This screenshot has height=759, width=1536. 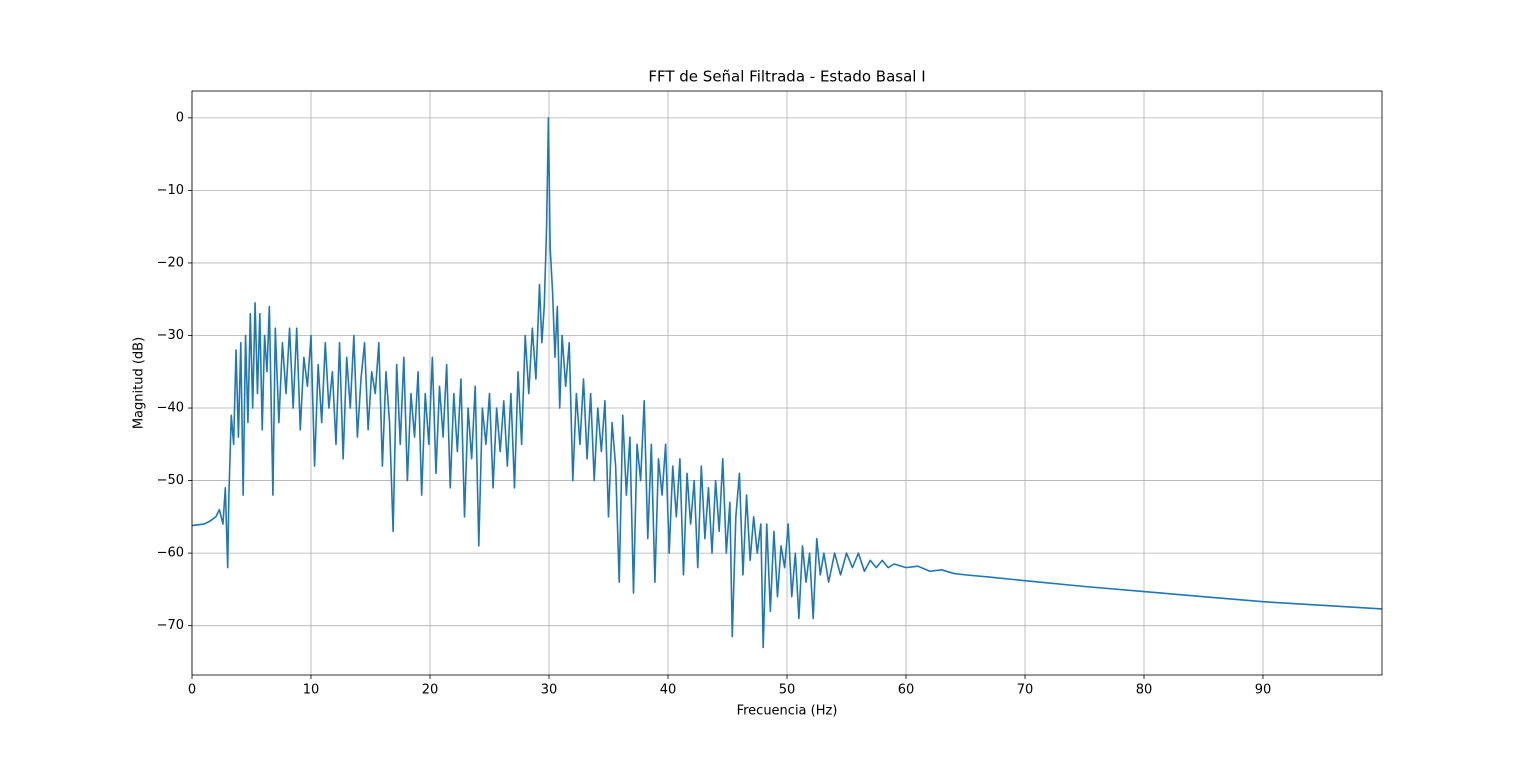 I want to click on y-tick-label: −30, so click(x=170, y=335).